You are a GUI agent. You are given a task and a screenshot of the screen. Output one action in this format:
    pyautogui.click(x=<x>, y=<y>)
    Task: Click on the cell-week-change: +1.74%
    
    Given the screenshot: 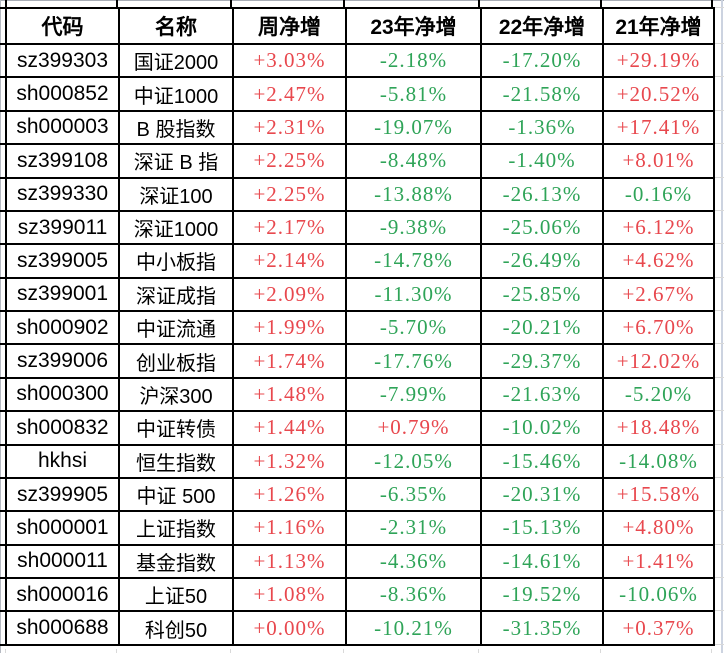 What is the action you would take?
    pyautogui.click(x=289, y=361)
    